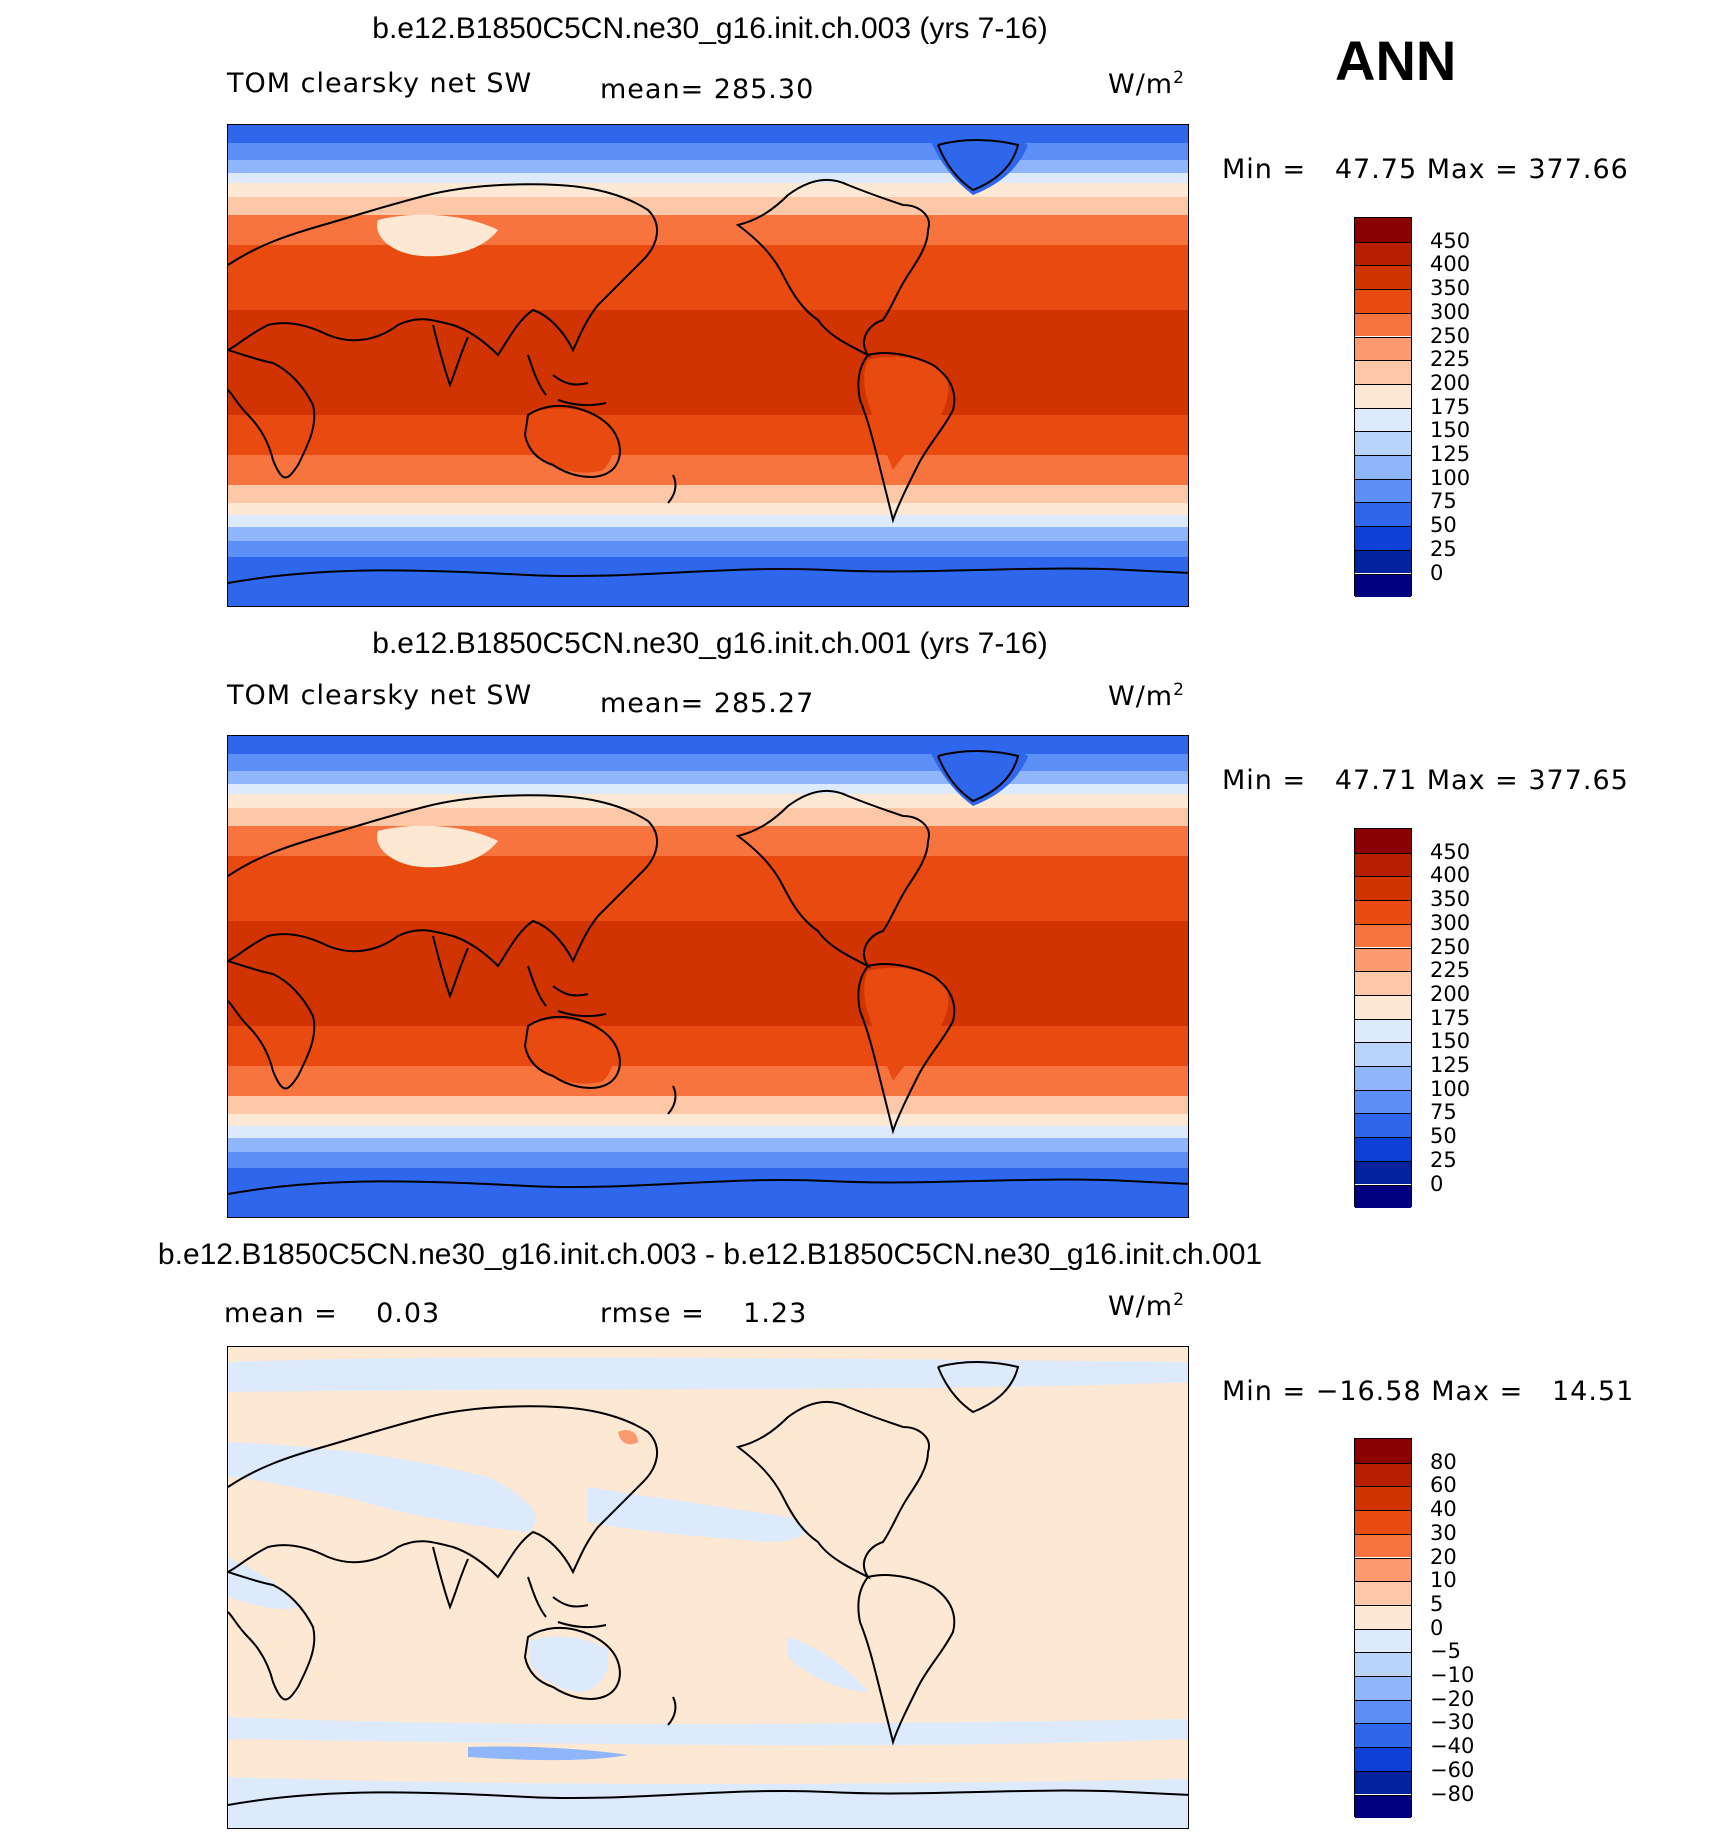  Describe the element at coordinates (1428, 1391) in the screenshot. I see `panel-3-minmax: Min = −16.58 Max = 14.51` at that location.